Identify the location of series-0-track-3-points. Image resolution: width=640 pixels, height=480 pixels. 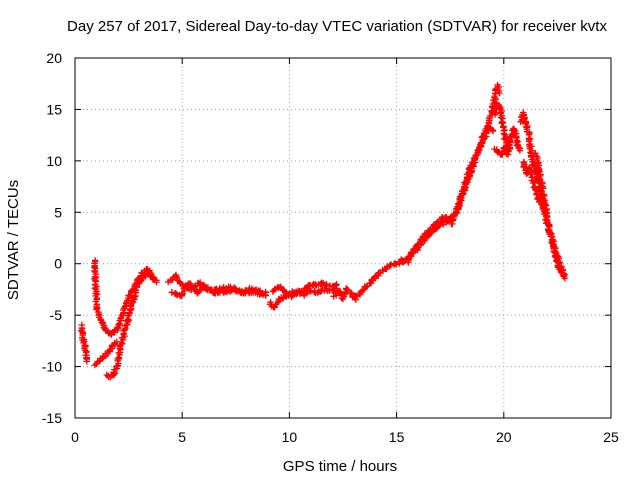
(131, 325).